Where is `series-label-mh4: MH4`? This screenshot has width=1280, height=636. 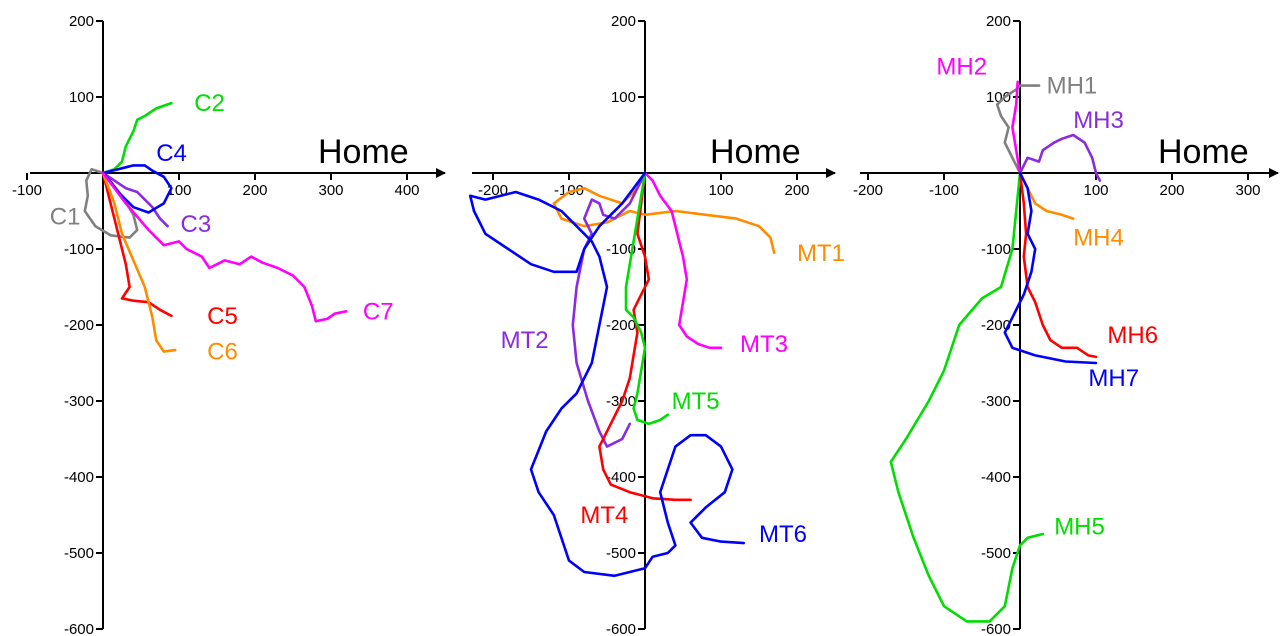 series-label-mh4: MH4 is located at coordinates (1098, 238).